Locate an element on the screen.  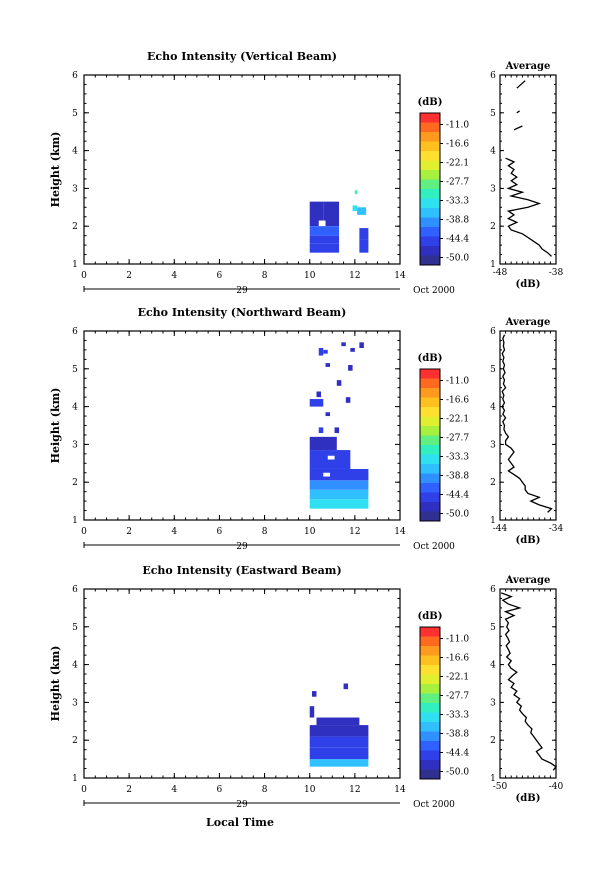
profile-y-tick-label: 3 is located at coordinates (493, 189).